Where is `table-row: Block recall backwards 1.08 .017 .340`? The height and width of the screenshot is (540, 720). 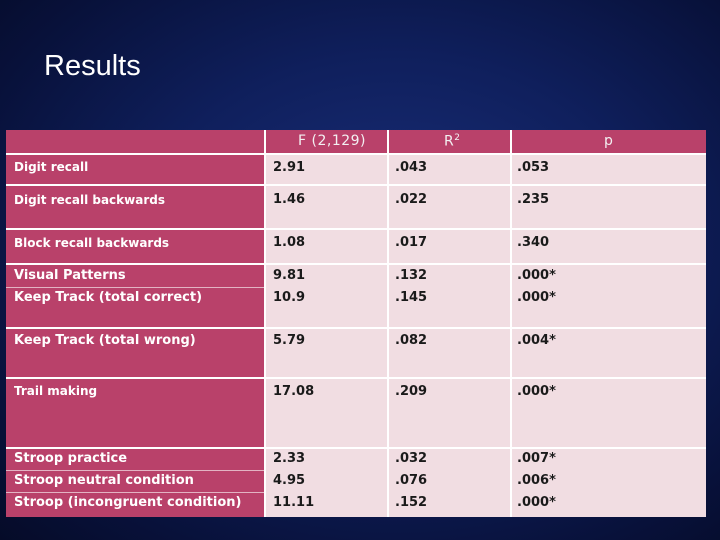
table-row: Block recall backwards 1.08 .017 .340 is located at coordinates (356, 246).